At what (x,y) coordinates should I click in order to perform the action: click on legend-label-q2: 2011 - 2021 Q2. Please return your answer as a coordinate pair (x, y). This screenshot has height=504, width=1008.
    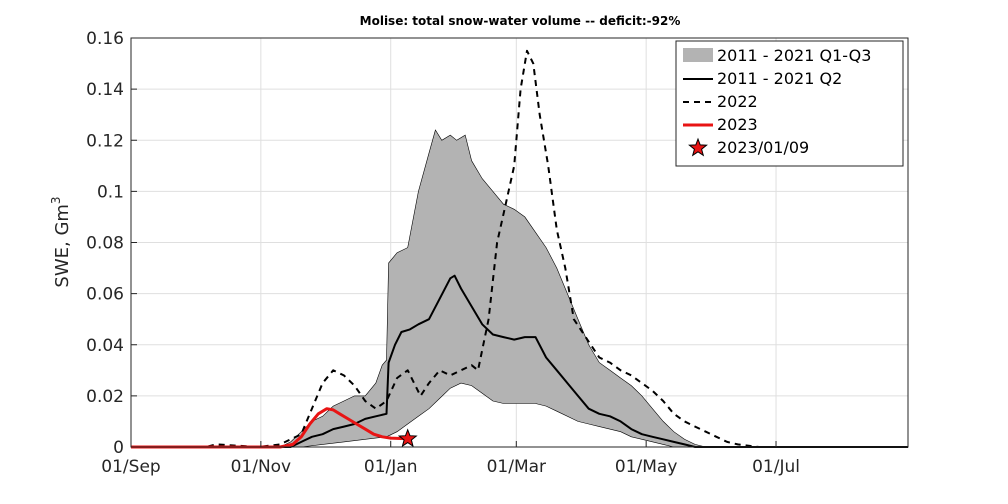
    Looking at the image, I should click on (779, 78).